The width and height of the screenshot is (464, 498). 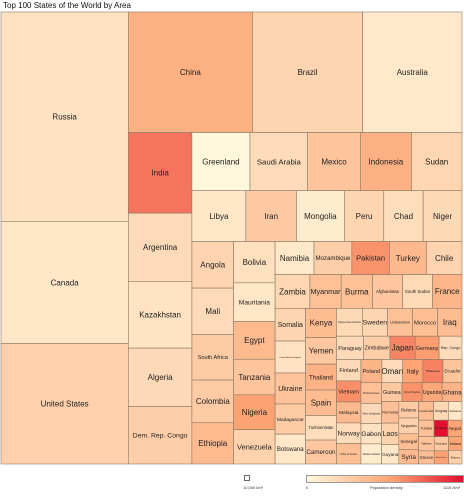 I want to click on label-nigeria: Nigeria, so click(x=255, y=412).